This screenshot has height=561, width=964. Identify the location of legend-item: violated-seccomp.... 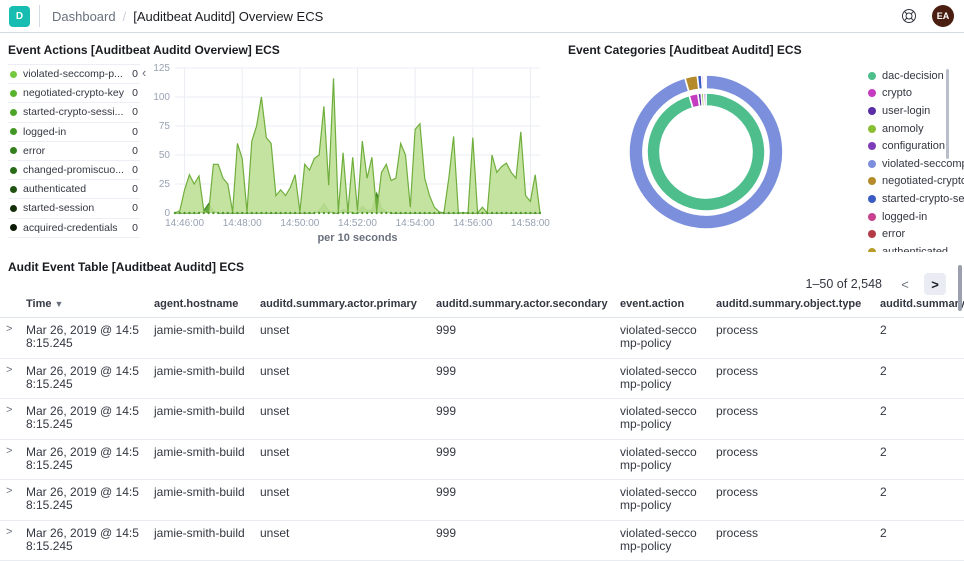
(916, 164).